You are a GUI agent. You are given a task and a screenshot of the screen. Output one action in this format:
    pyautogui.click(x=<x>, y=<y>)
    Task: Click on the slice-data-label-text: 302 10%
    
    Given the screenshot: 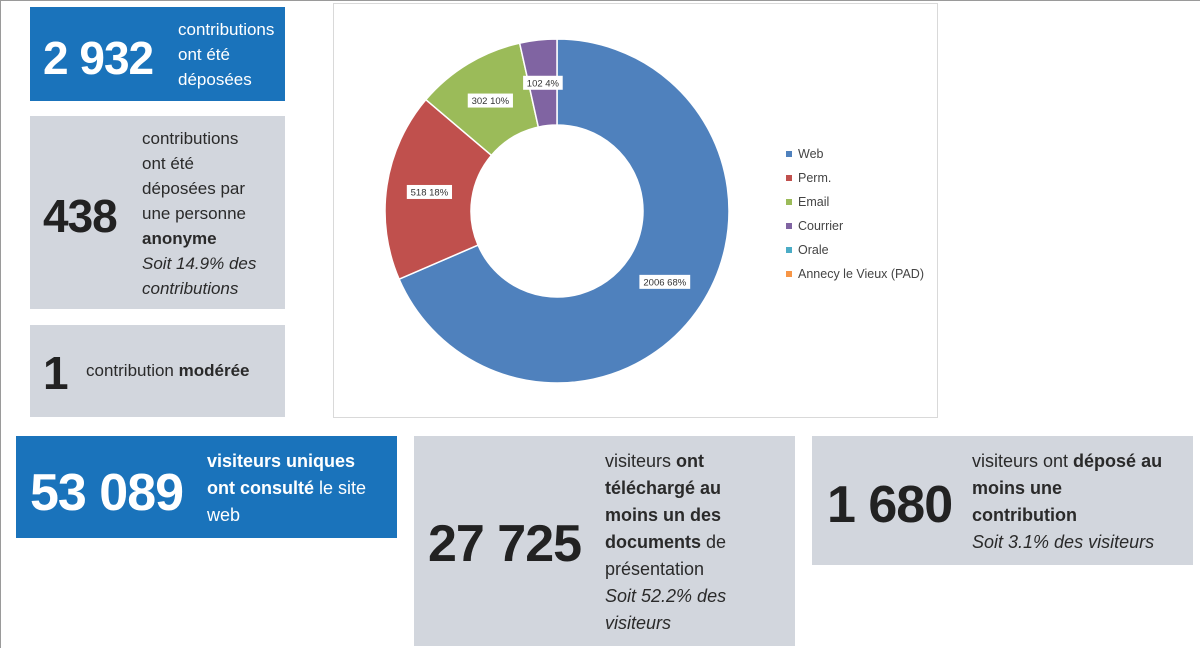 What is the action you would take?
    pyautogui.click(x=491, y=101)
    